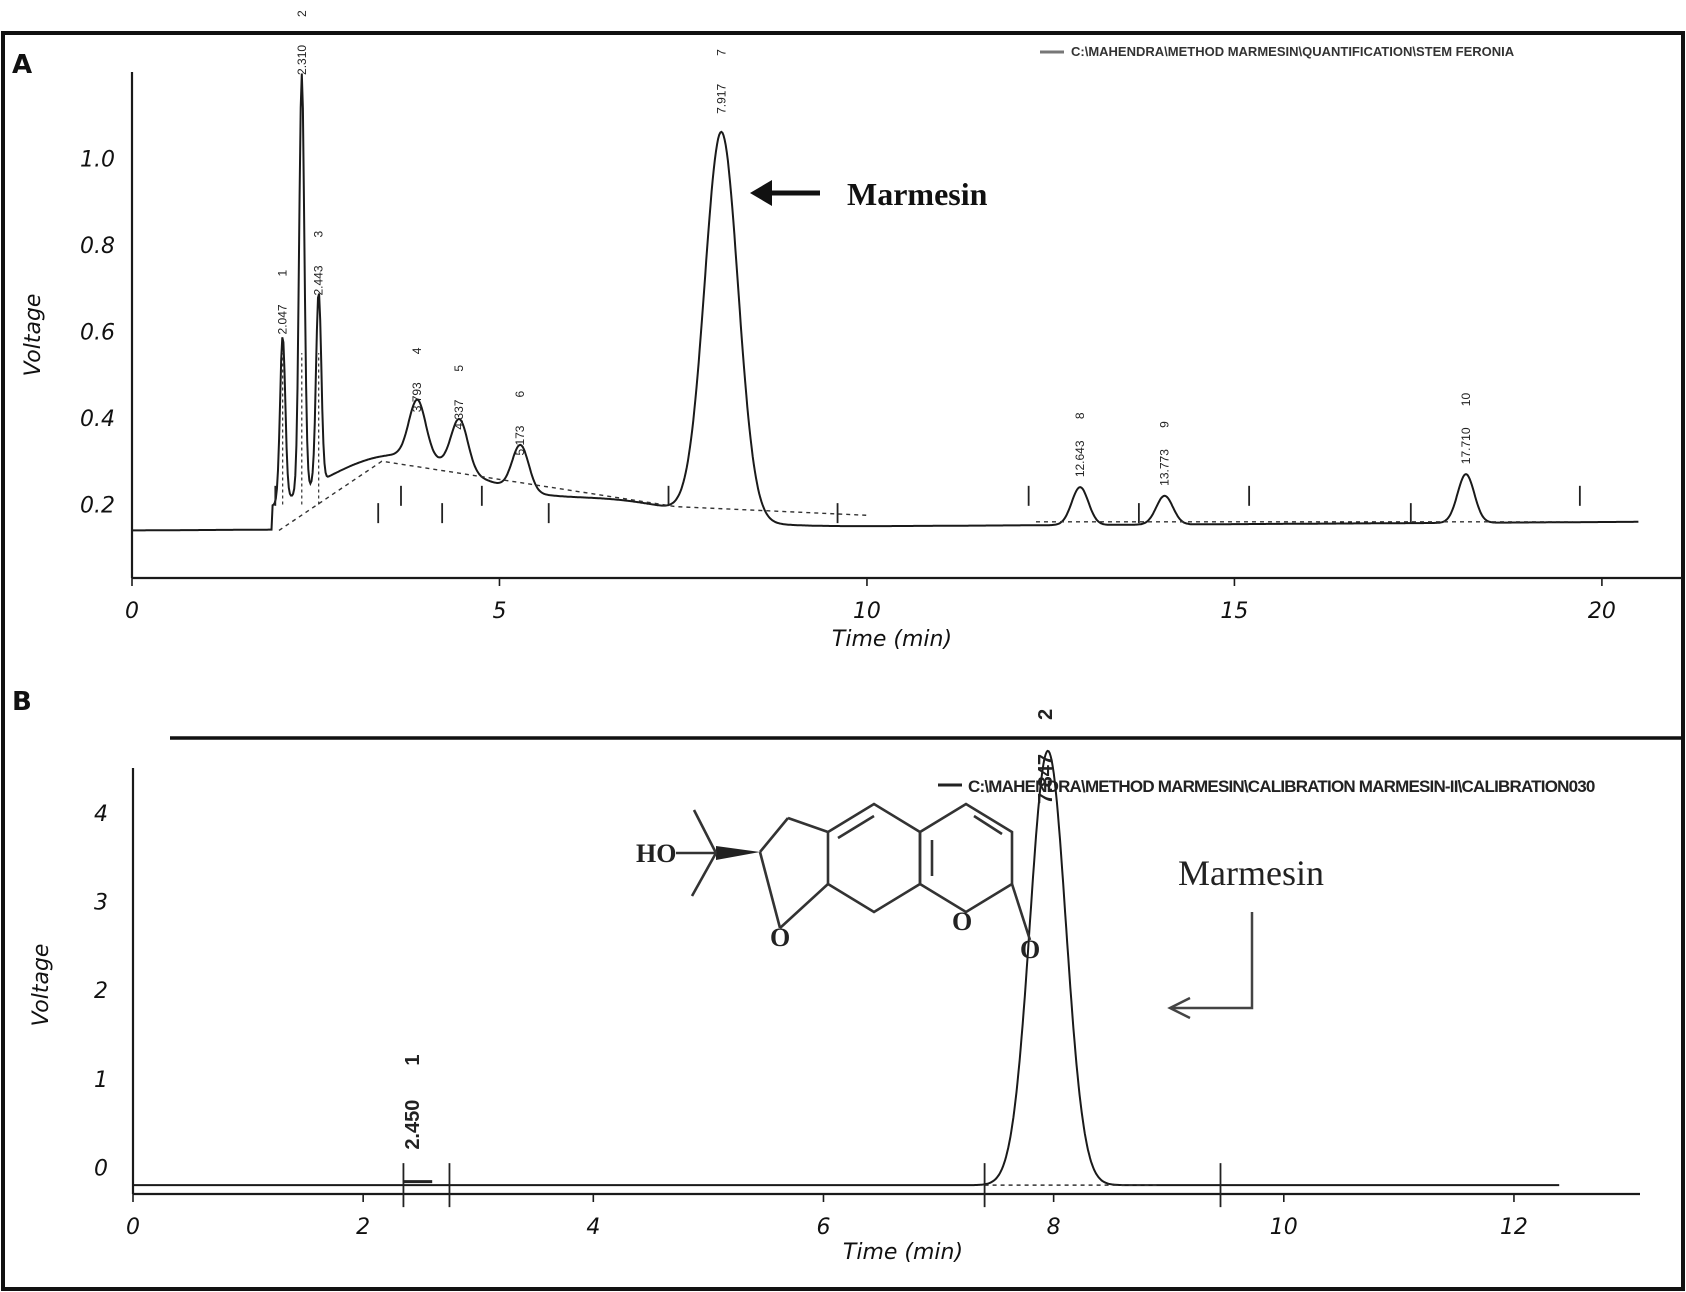 The width and height of the screenshot is (1686, 1292). What do you see at coordinates (97, 332) in the screenshot?
I see `y-tick-label: 0.6` at bounding box center [97, 332].